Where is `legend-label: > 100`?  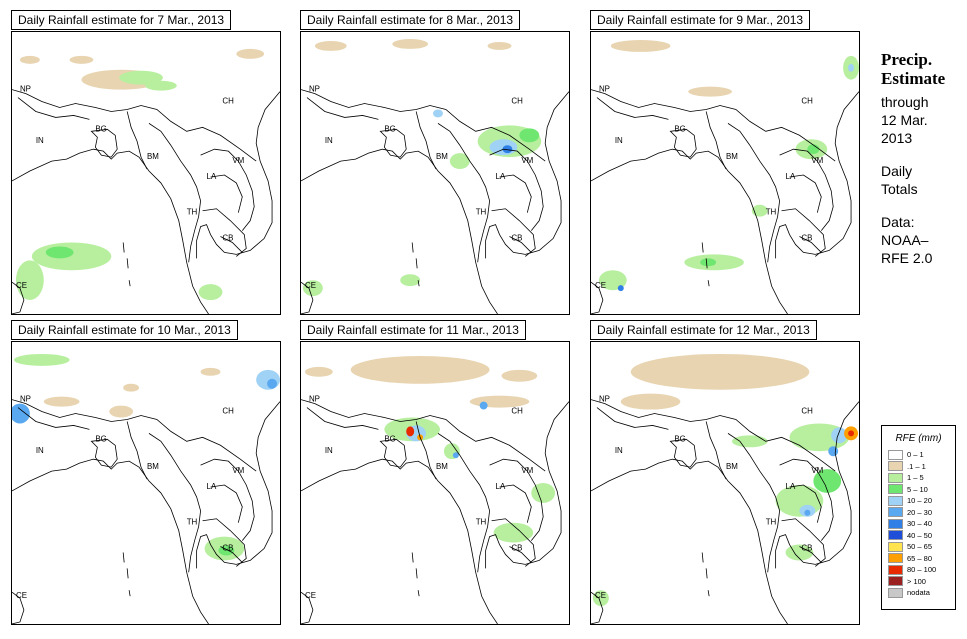 legend-label: > 100 is located at coordinates (916, 581).